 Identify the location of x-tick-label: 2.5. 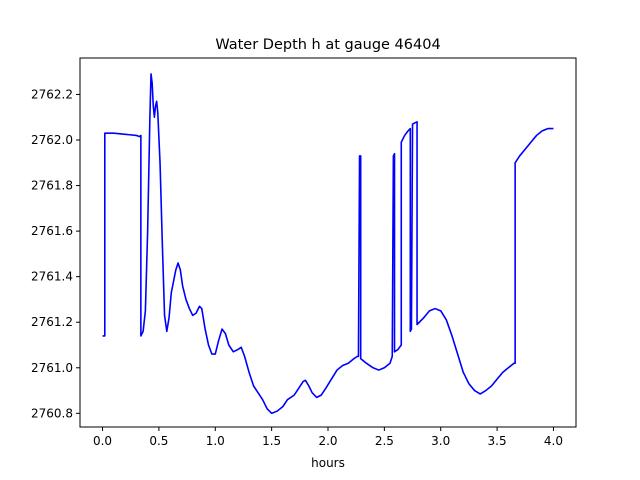
(384, 441).